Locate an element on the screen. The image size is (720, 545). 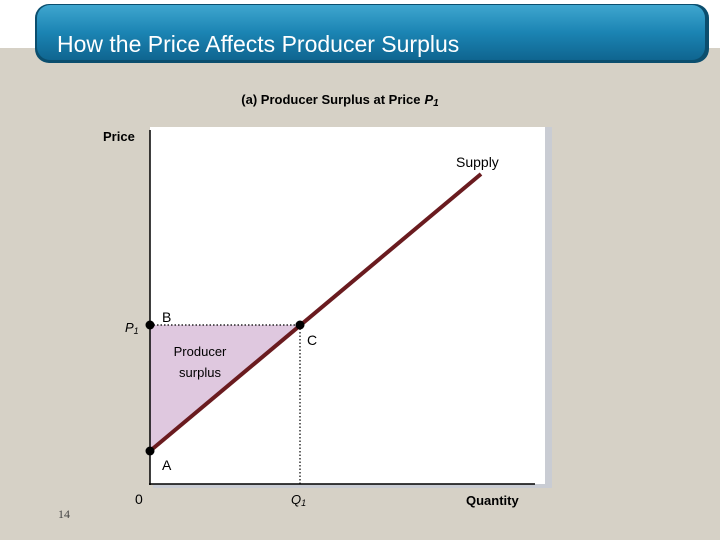
title-bar is located at coordinates (371, 32).